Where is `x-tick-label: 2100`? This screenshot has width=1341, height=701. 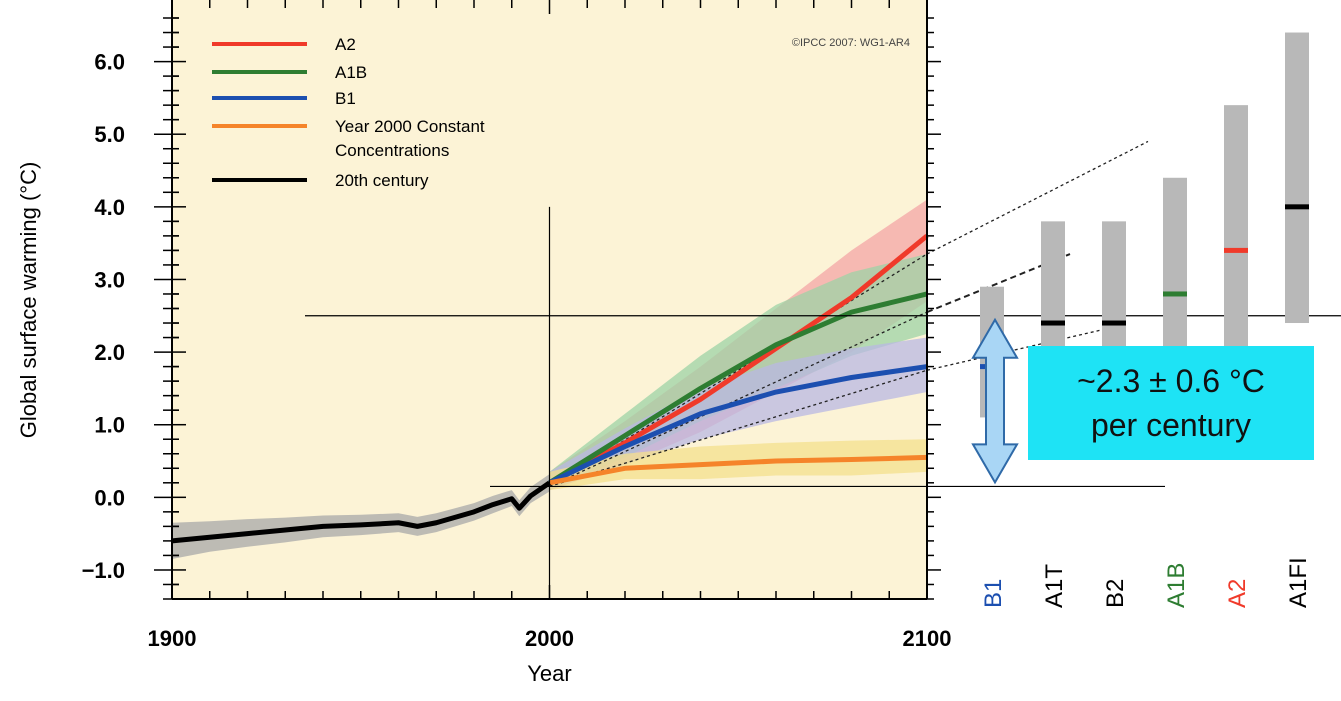 x-tick-label: 2100 is located at coordinates (927, 638).